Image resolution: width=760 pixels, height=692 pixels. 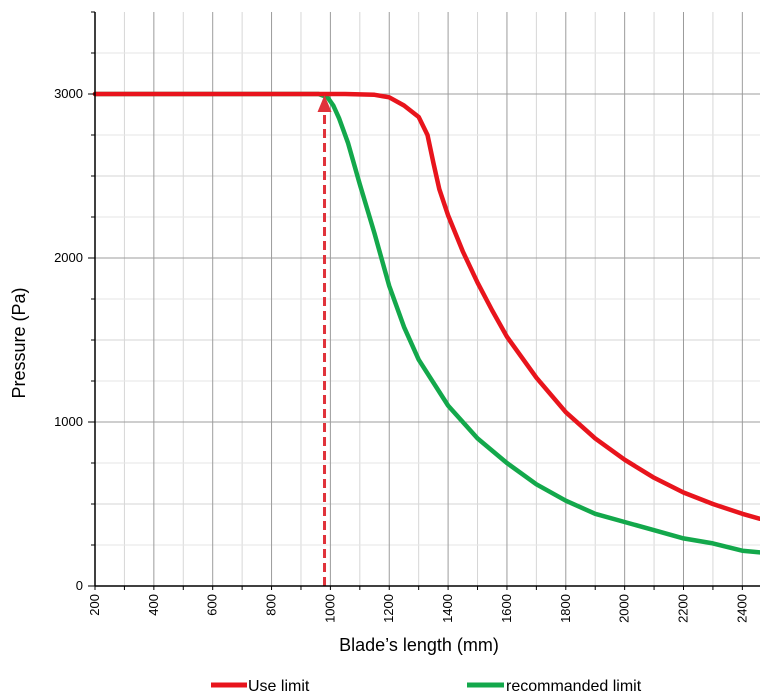 I want to click on x-tick-label: 400, so click(x=153, y=605).